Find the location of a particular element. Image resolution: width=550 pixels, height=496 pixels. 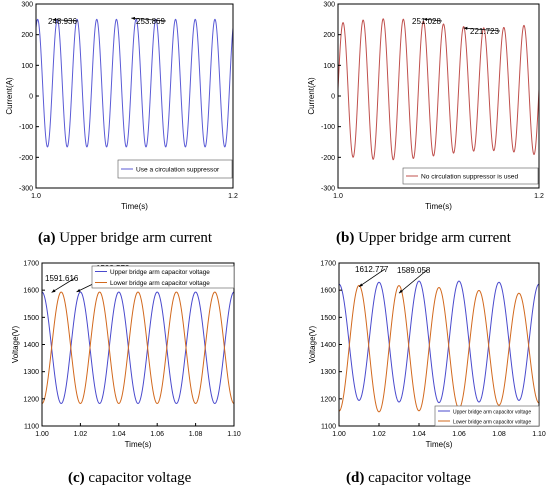

caption-d-text: capacitor voltage is located at coordinates (419, 478).